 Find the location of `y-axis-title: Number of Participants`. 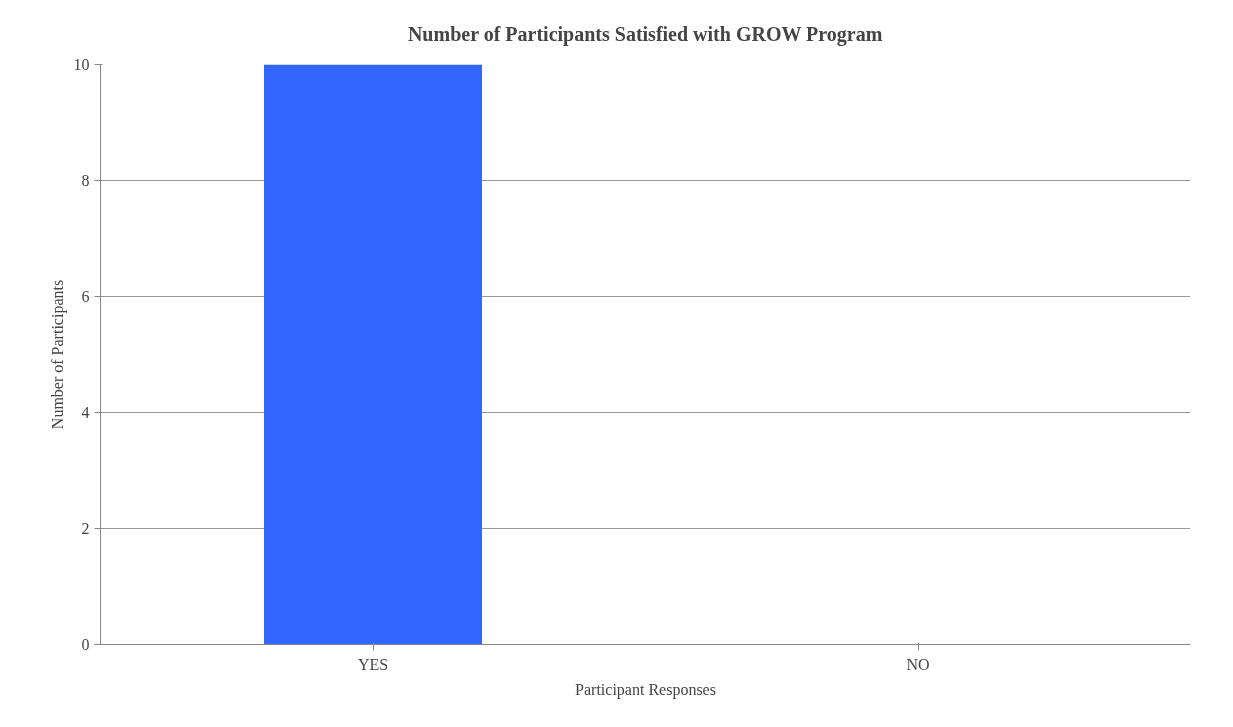

y-axis-title: Number of Participants is located at coordinates (57, 354).